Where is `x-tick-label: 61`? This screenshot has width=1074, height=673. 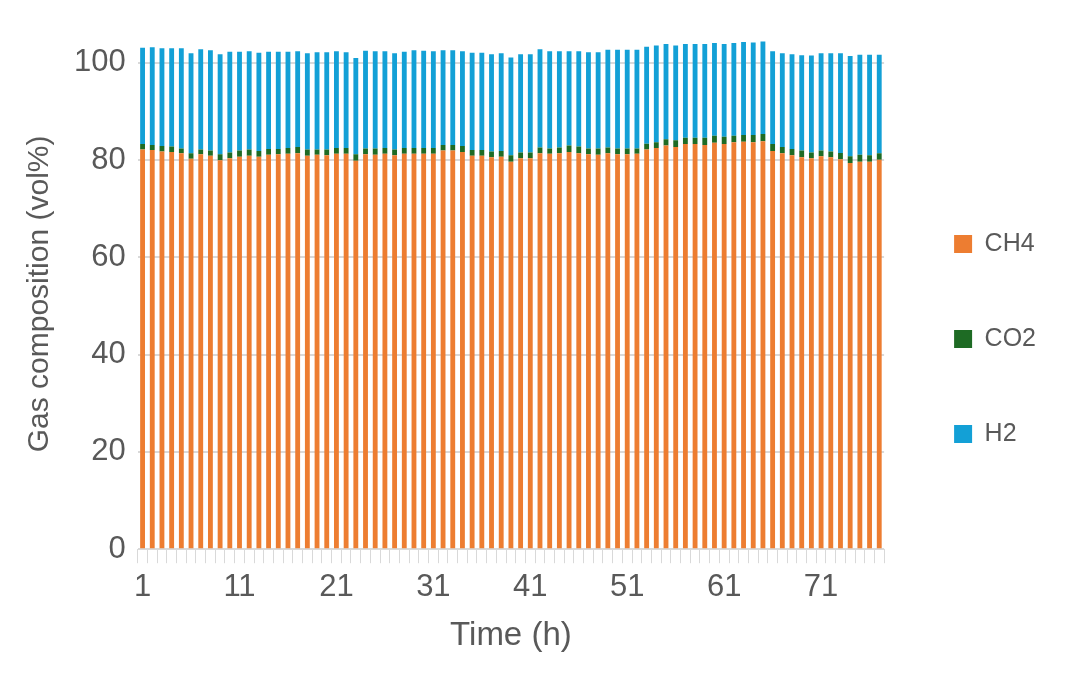
x-tick-label: 61 is located at coordinates (724, 586).